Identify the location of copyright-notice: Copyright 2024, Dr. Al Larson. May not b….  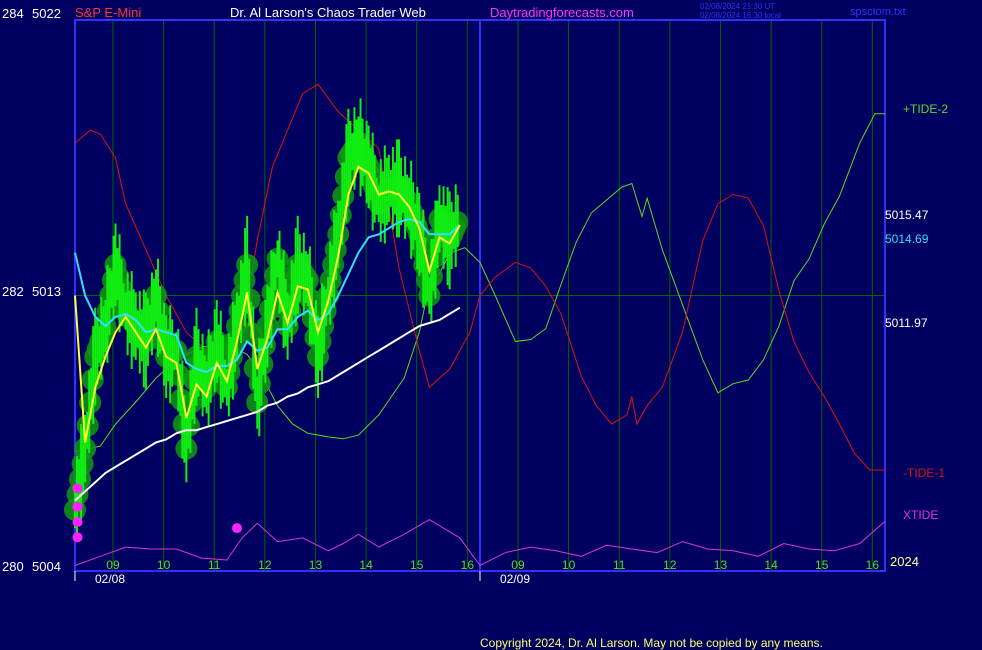
(651, 643).